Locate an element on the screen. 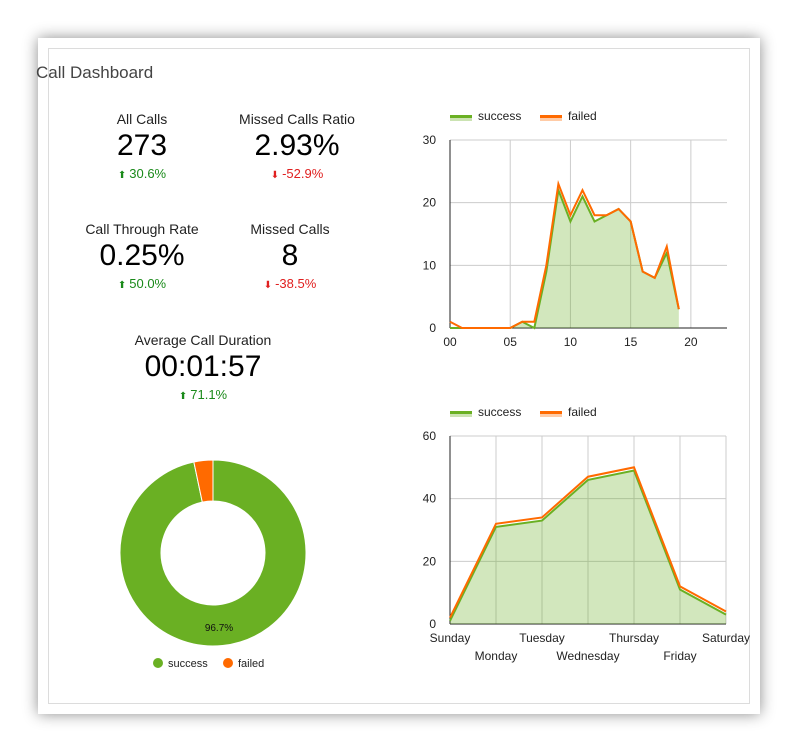  x-tick-label: Tuesday is located at coordinates (542, 638).